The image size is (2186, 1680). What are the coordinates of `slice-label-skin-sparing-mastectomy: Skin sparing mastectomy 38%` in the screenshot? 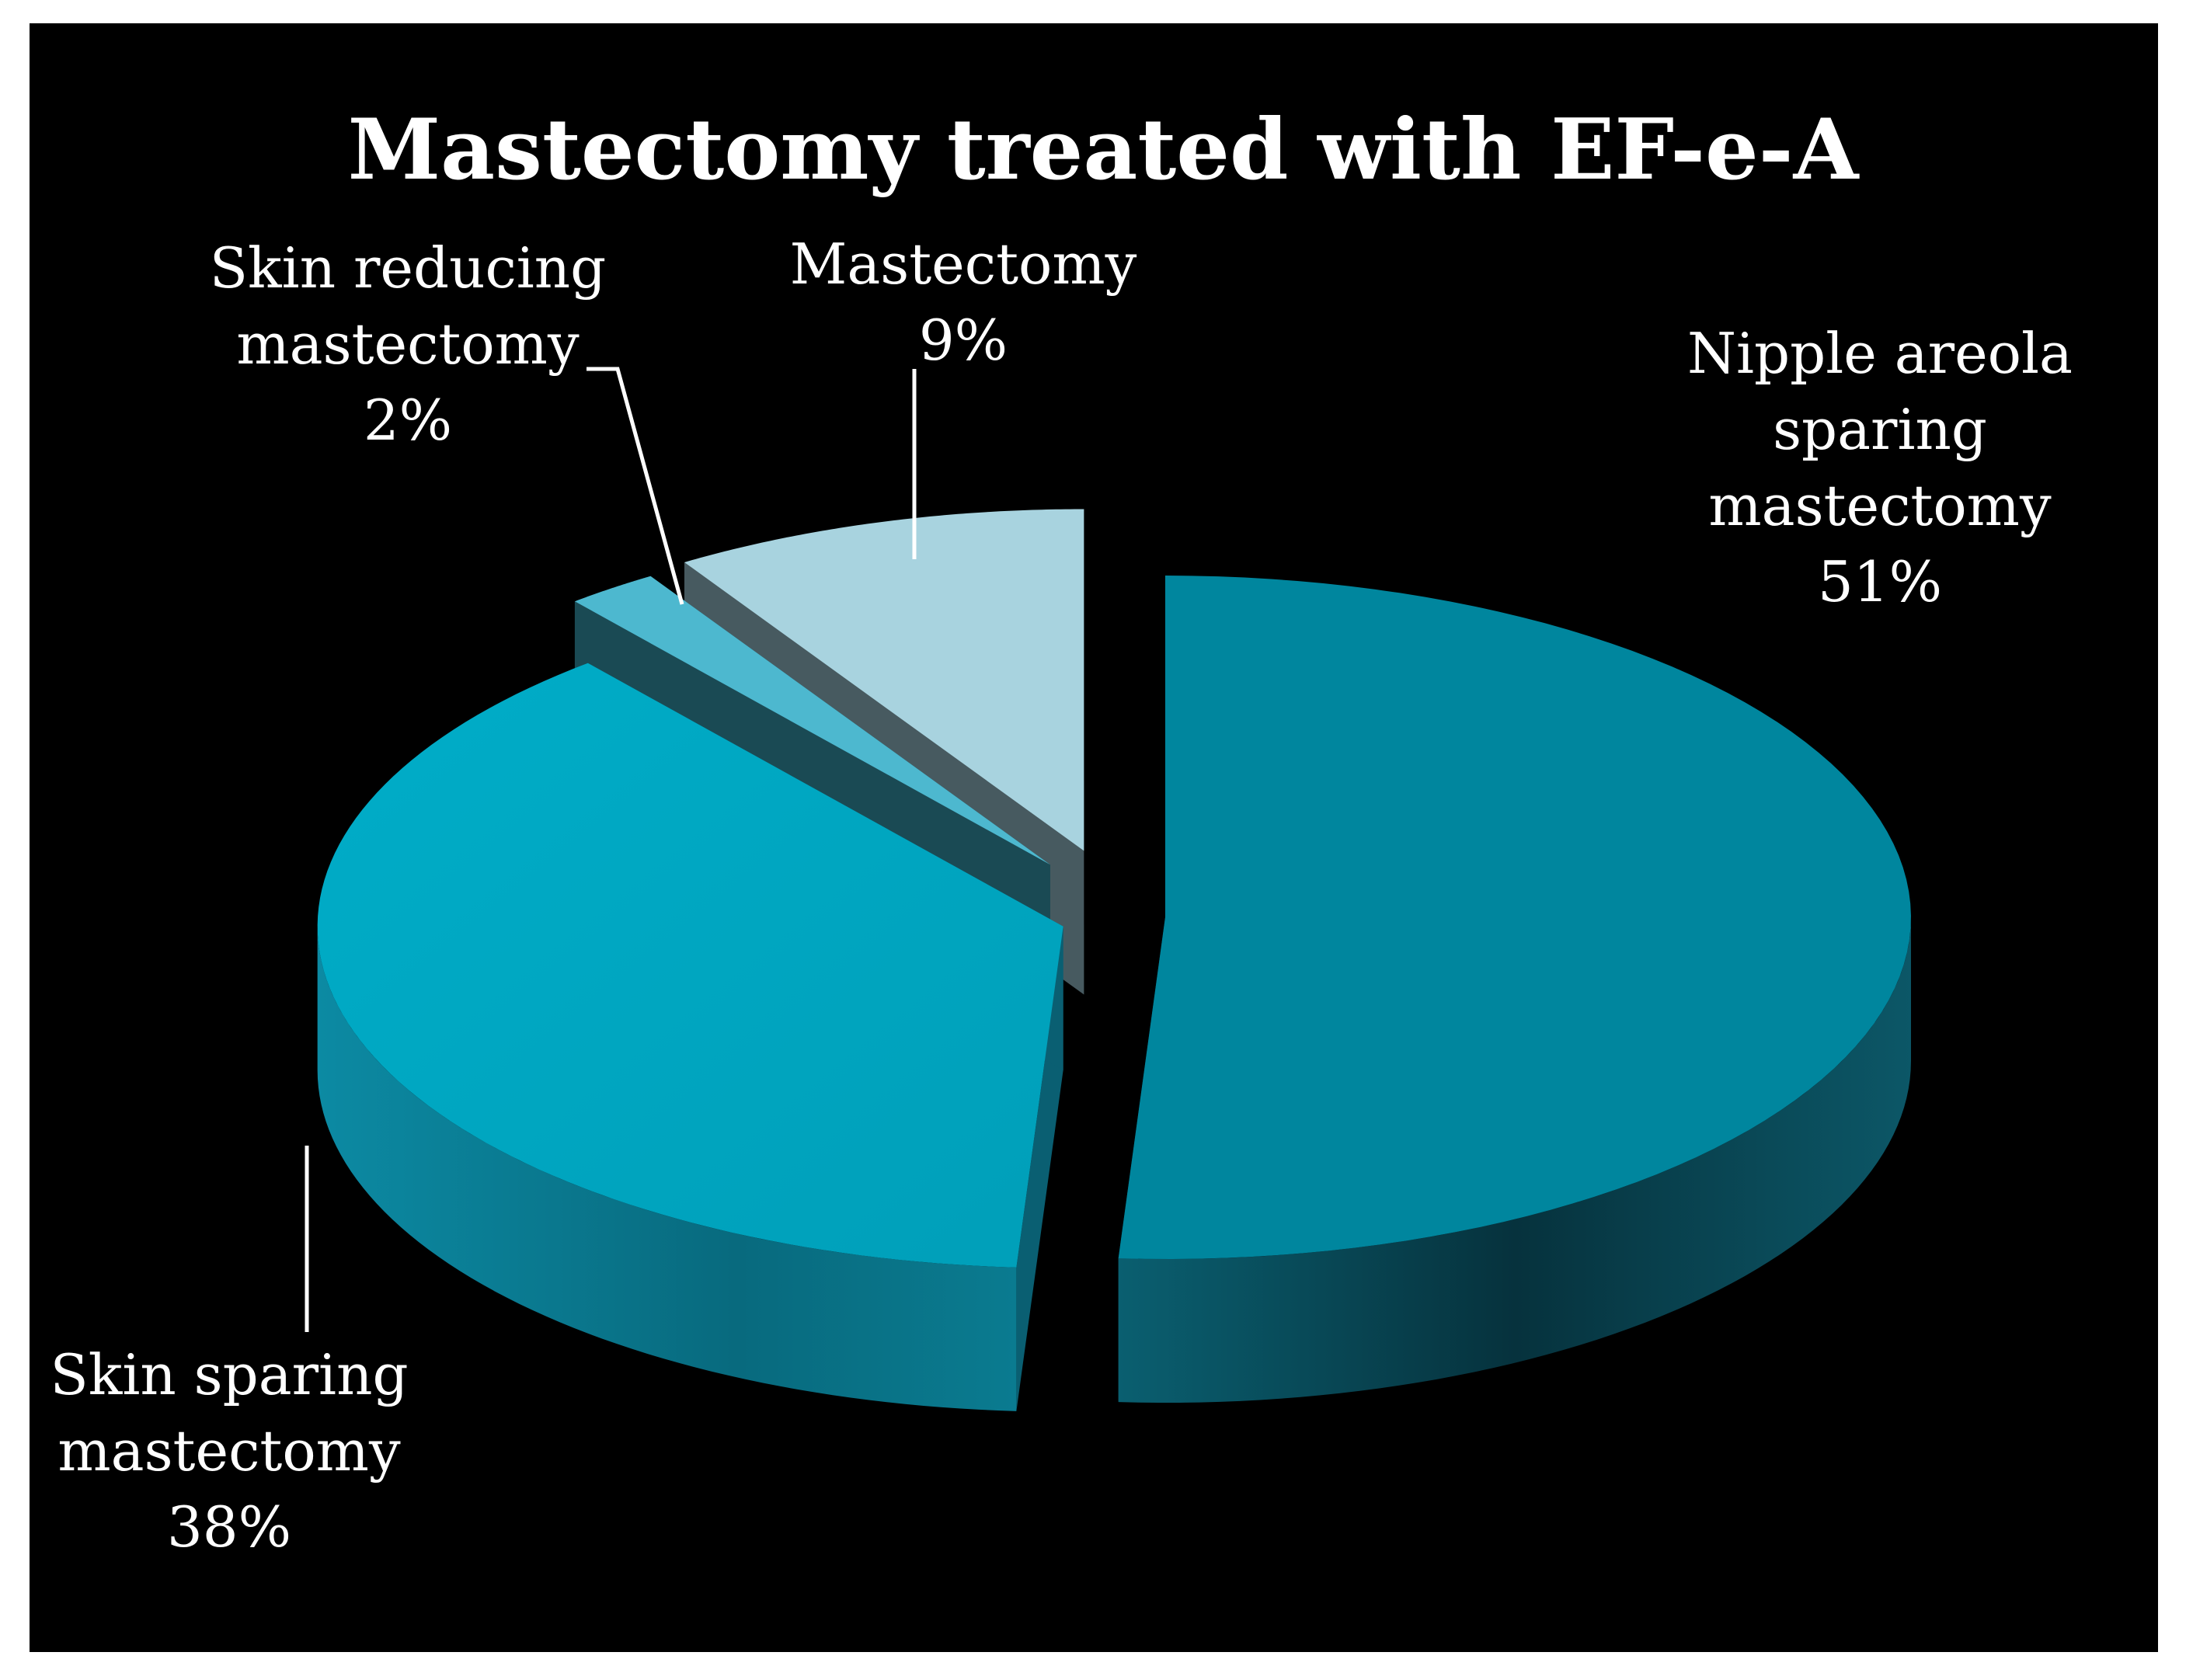 It's located at (229, 1451).